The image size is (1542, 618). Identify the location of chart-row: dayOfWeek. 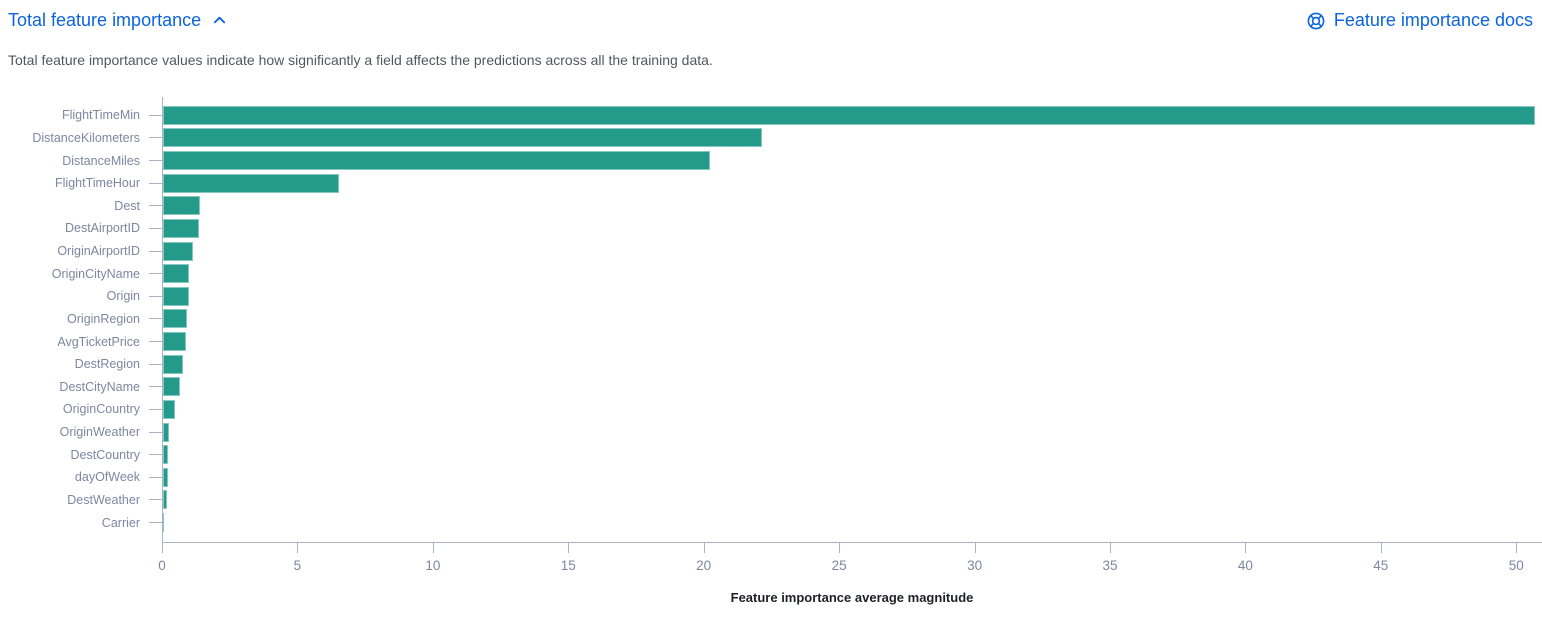
(771, 477).